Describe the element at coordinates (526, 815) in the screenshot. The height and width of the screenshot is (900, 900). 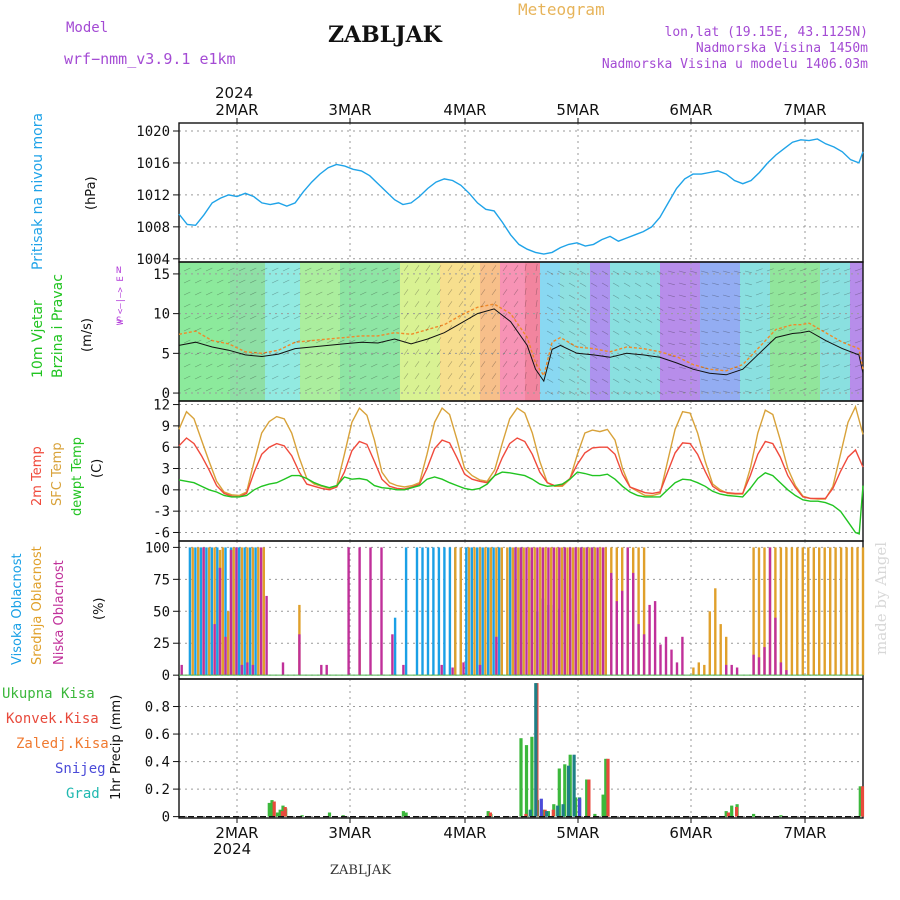
I see `precip-bar-conv` at that location.